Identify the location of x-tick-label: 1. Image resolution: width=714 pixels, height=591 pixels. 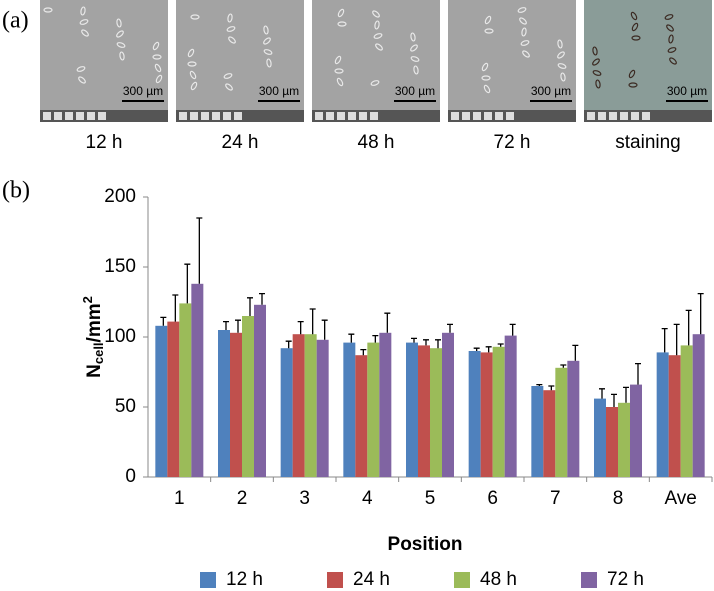
(179, 498).